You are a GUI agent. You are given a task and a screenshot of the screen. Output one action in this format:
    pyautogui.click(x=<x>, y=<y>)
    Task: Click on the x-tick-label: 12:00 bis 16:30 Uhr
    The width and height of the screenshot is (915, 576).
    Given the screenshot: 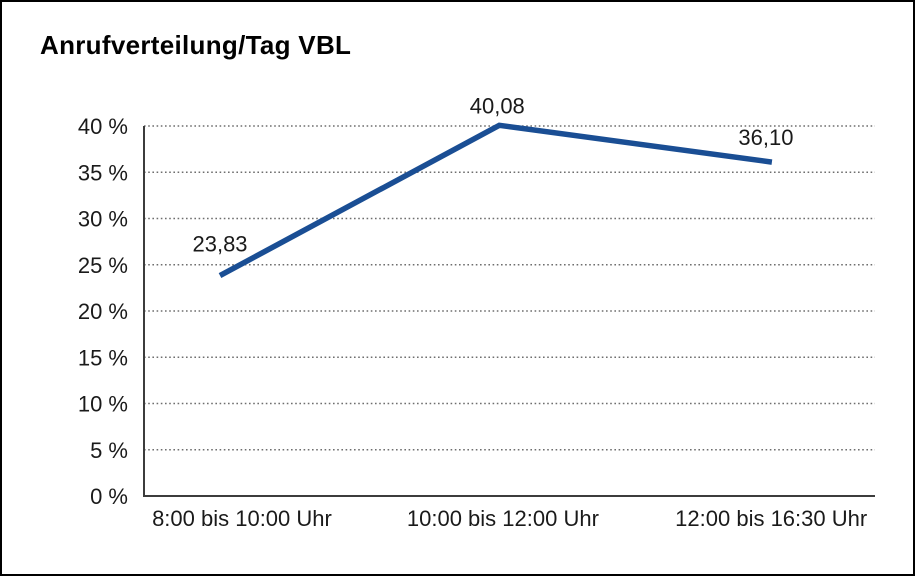 What is the action you would take?
    pyautogui.click(x=771, y=518)
    